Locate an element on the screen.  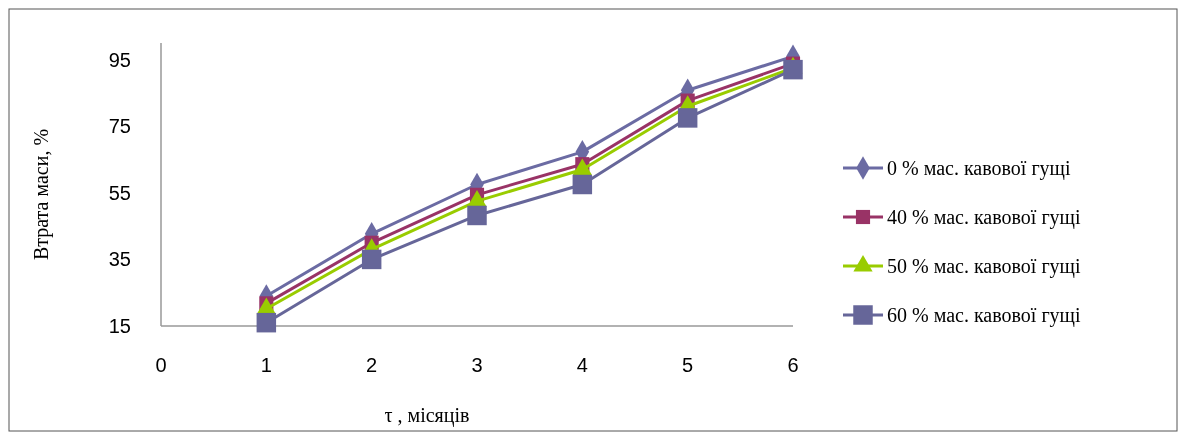
x-tick-label: 3 is located at coordinates (477, 365).